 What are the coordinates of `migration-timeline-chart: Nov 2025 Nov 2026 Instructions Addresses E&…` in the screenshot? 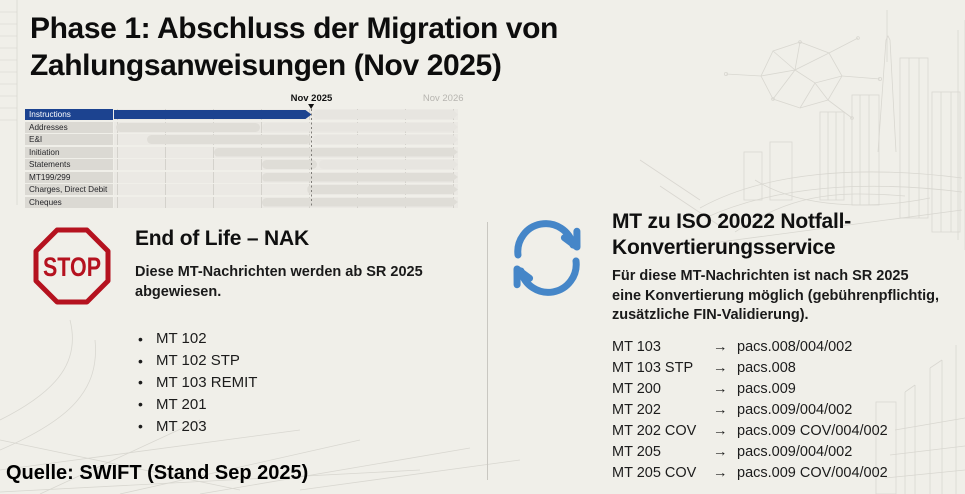 It's located at (244, 151).